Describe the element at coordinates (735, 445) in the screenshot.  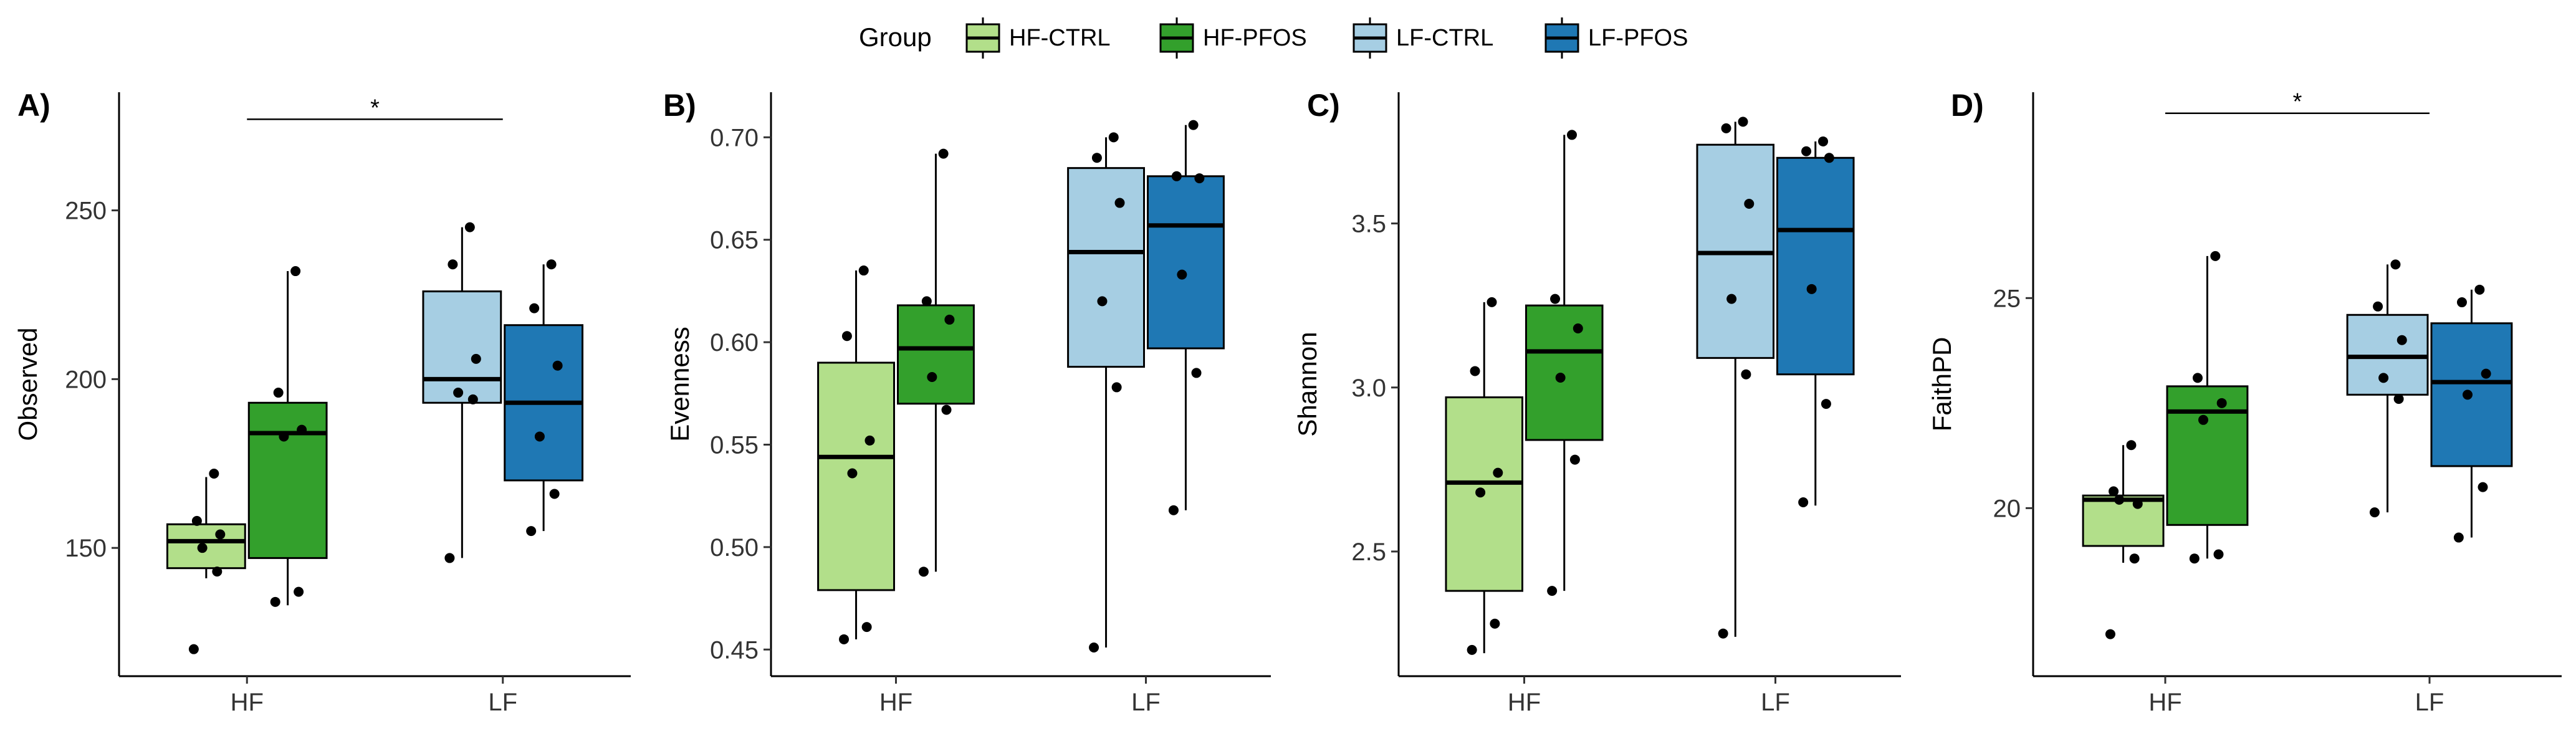
I see `y-tick-label: 0.55` at that location.